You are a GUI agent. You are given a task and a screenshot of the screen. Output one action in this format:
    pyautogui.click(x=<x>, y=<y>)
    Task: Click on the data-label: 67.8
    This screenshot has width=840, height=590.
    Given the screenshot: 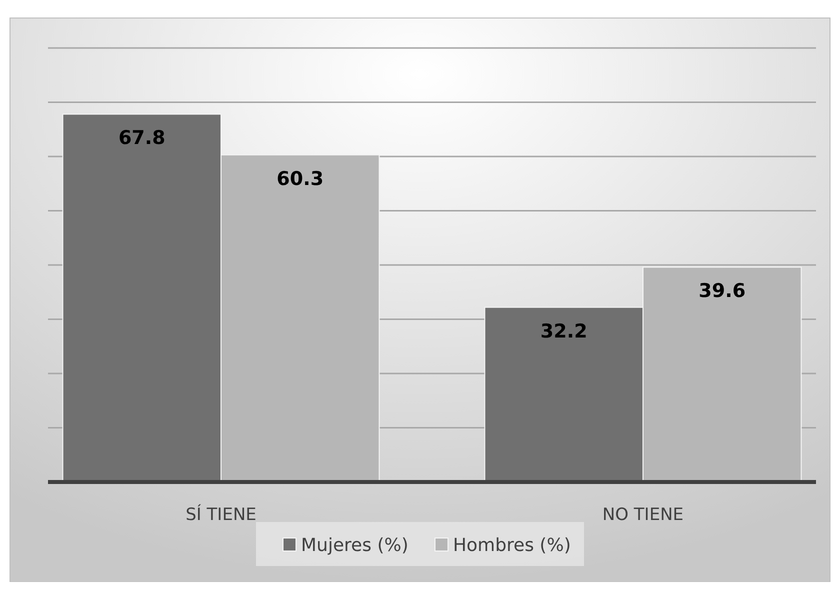 What is the action you would take?
    pyautogui.click(x=142, y=138)
    